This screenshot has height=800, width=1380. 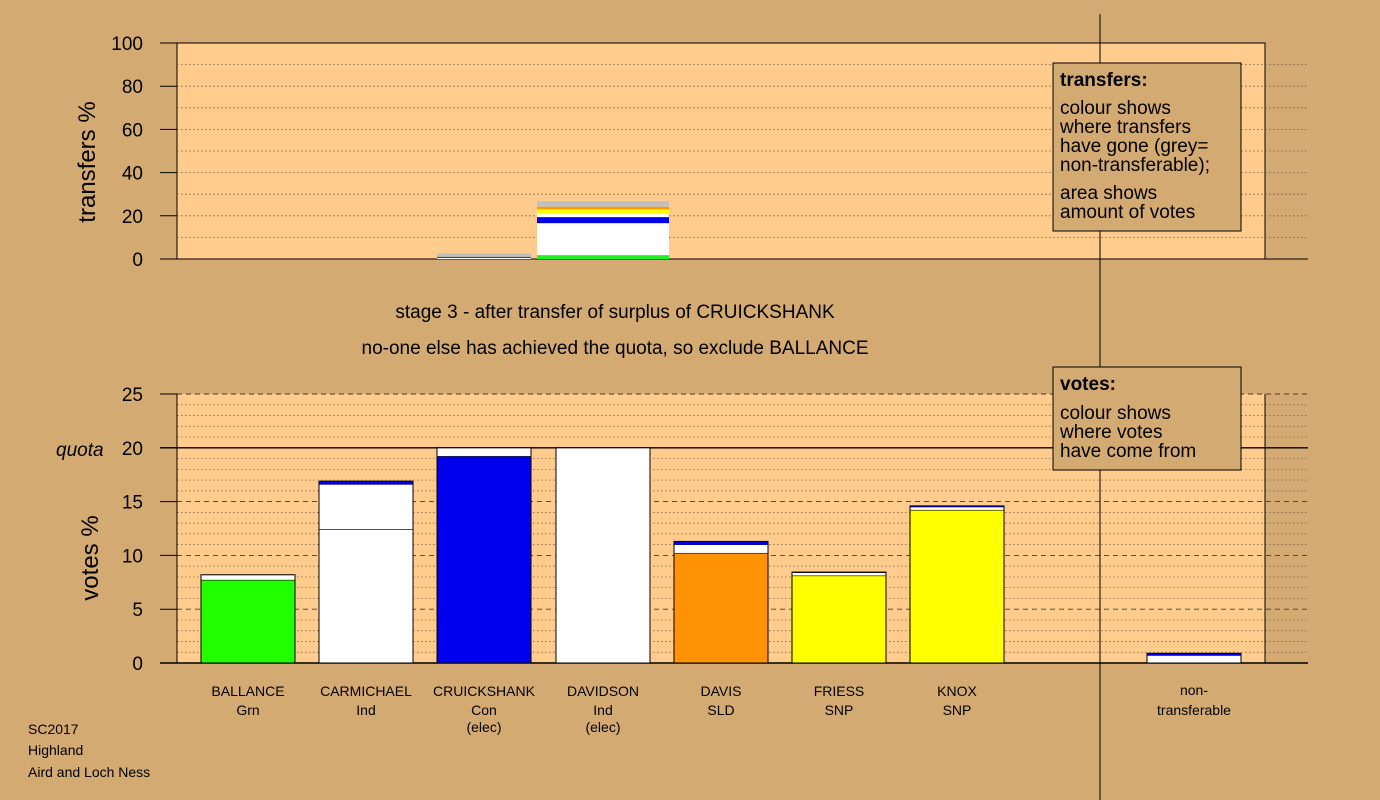 What do you see at coordinates (1115, 413) in the screenshot?
I see `votes-legend-line: colour shows` at bounding box center [1115, 413].